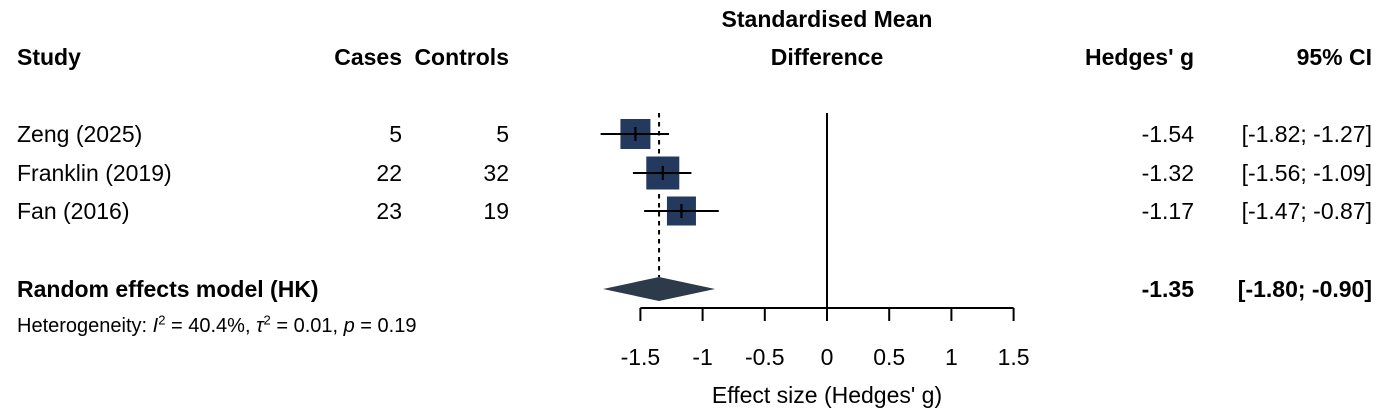 This screenshot has height=420, width=1378. I want to click on hedges-g-value: -1.32, so click(1167, 173).